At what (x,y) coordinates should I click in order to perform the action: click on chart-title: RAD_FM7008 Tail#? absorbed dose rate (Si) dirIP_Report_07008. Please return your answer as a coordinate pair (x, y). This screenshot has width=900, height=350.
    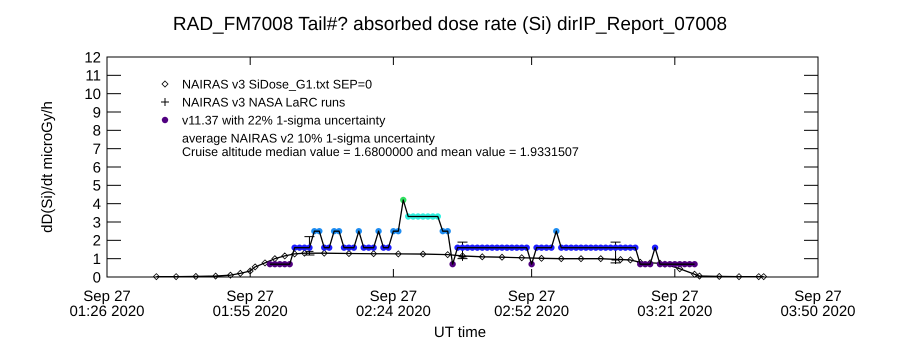
    Looking at the image, I should click on (450, 24).